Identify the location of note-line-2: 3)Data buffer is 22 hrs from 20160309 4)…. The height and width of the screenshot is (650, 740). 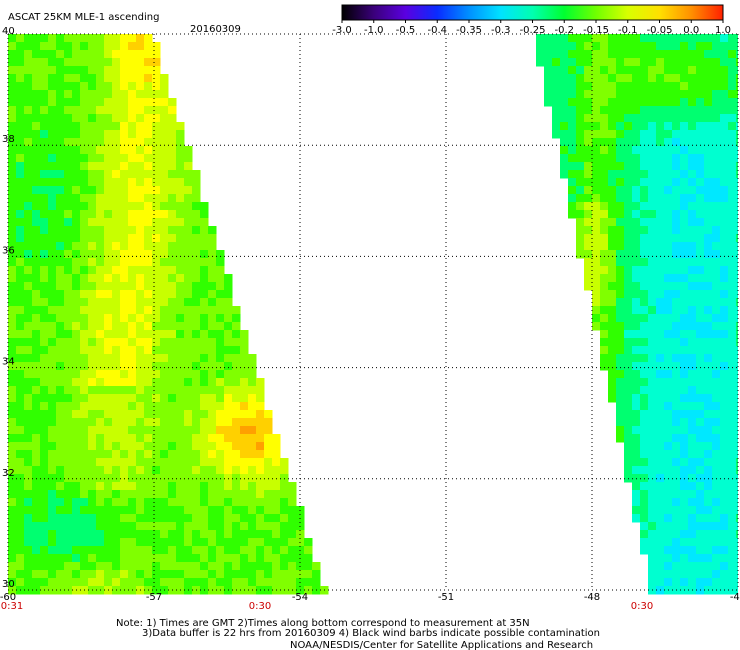
(371, 633).